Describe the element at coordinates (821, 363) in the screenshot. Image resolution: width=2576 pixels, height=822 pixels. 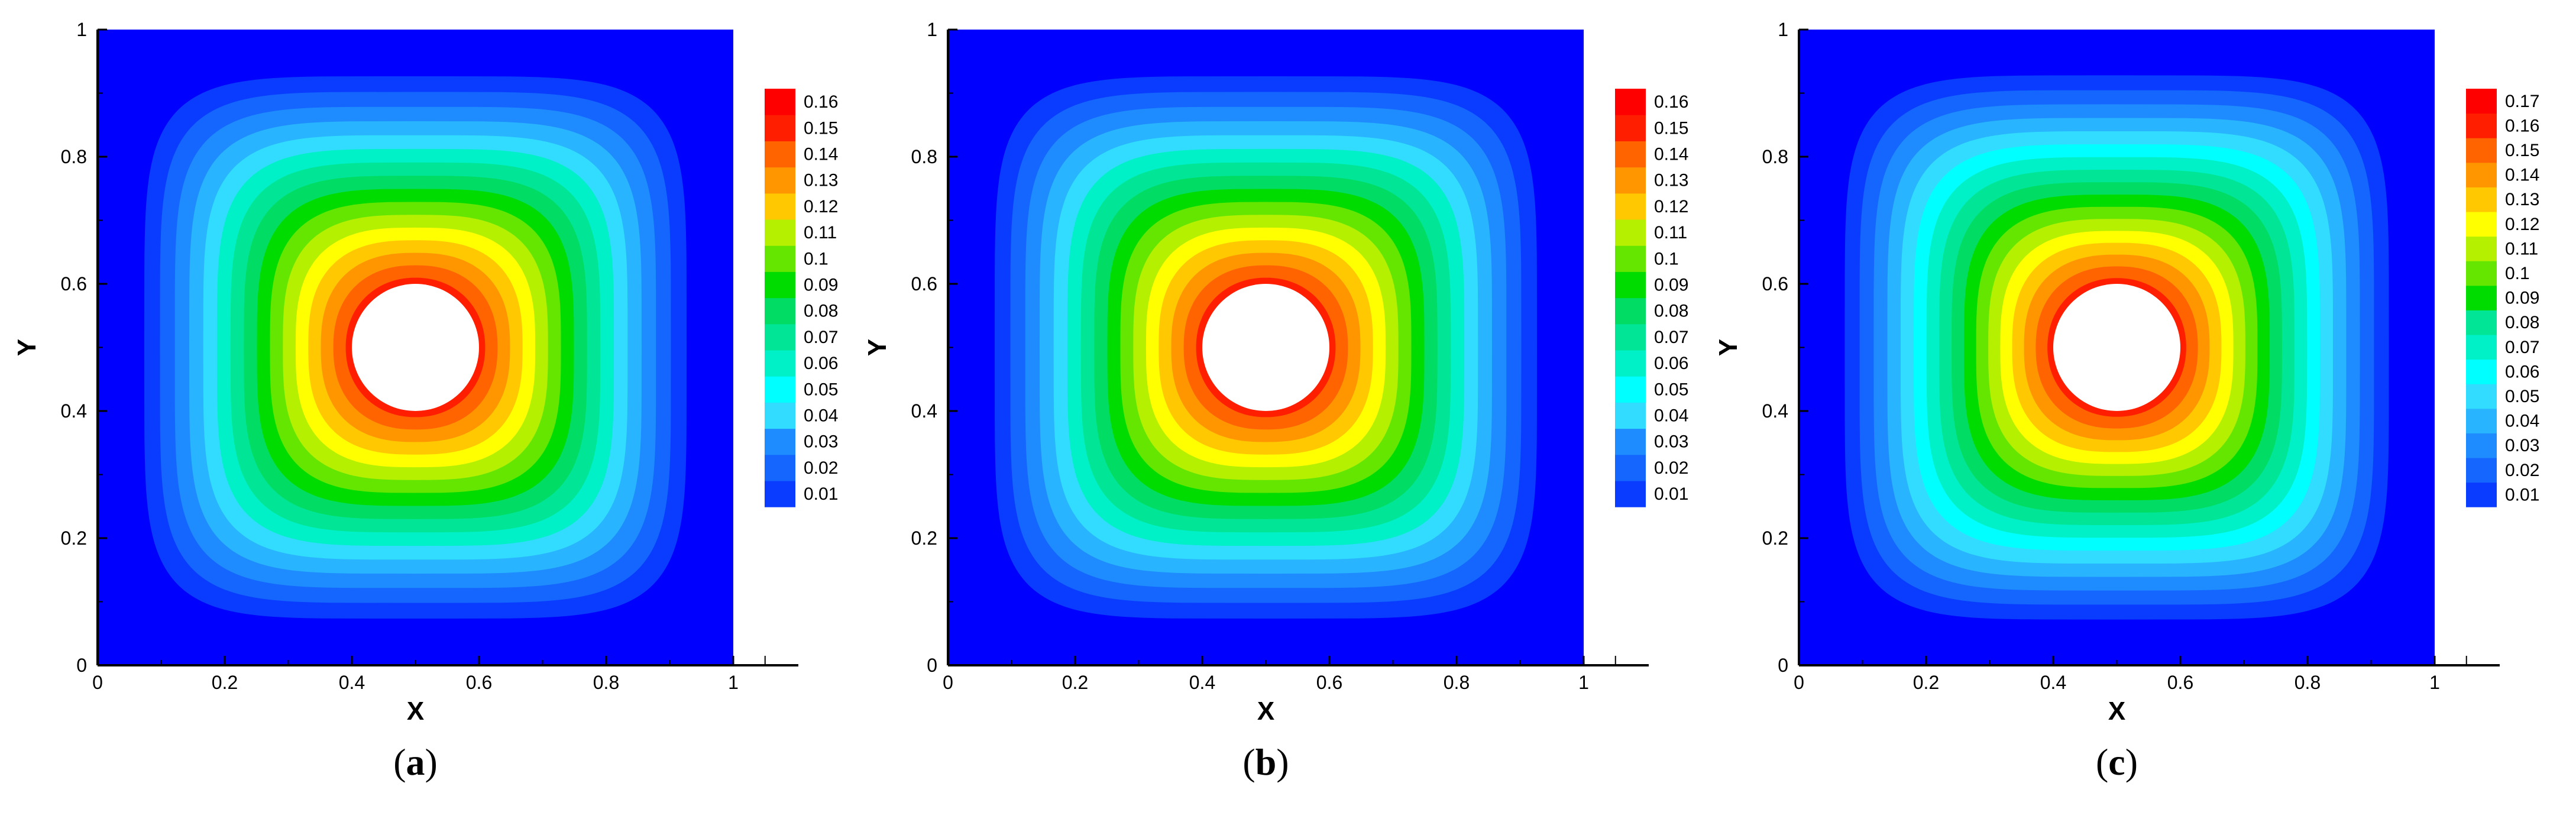
I see `colorbar-label: 0.06` at that location.